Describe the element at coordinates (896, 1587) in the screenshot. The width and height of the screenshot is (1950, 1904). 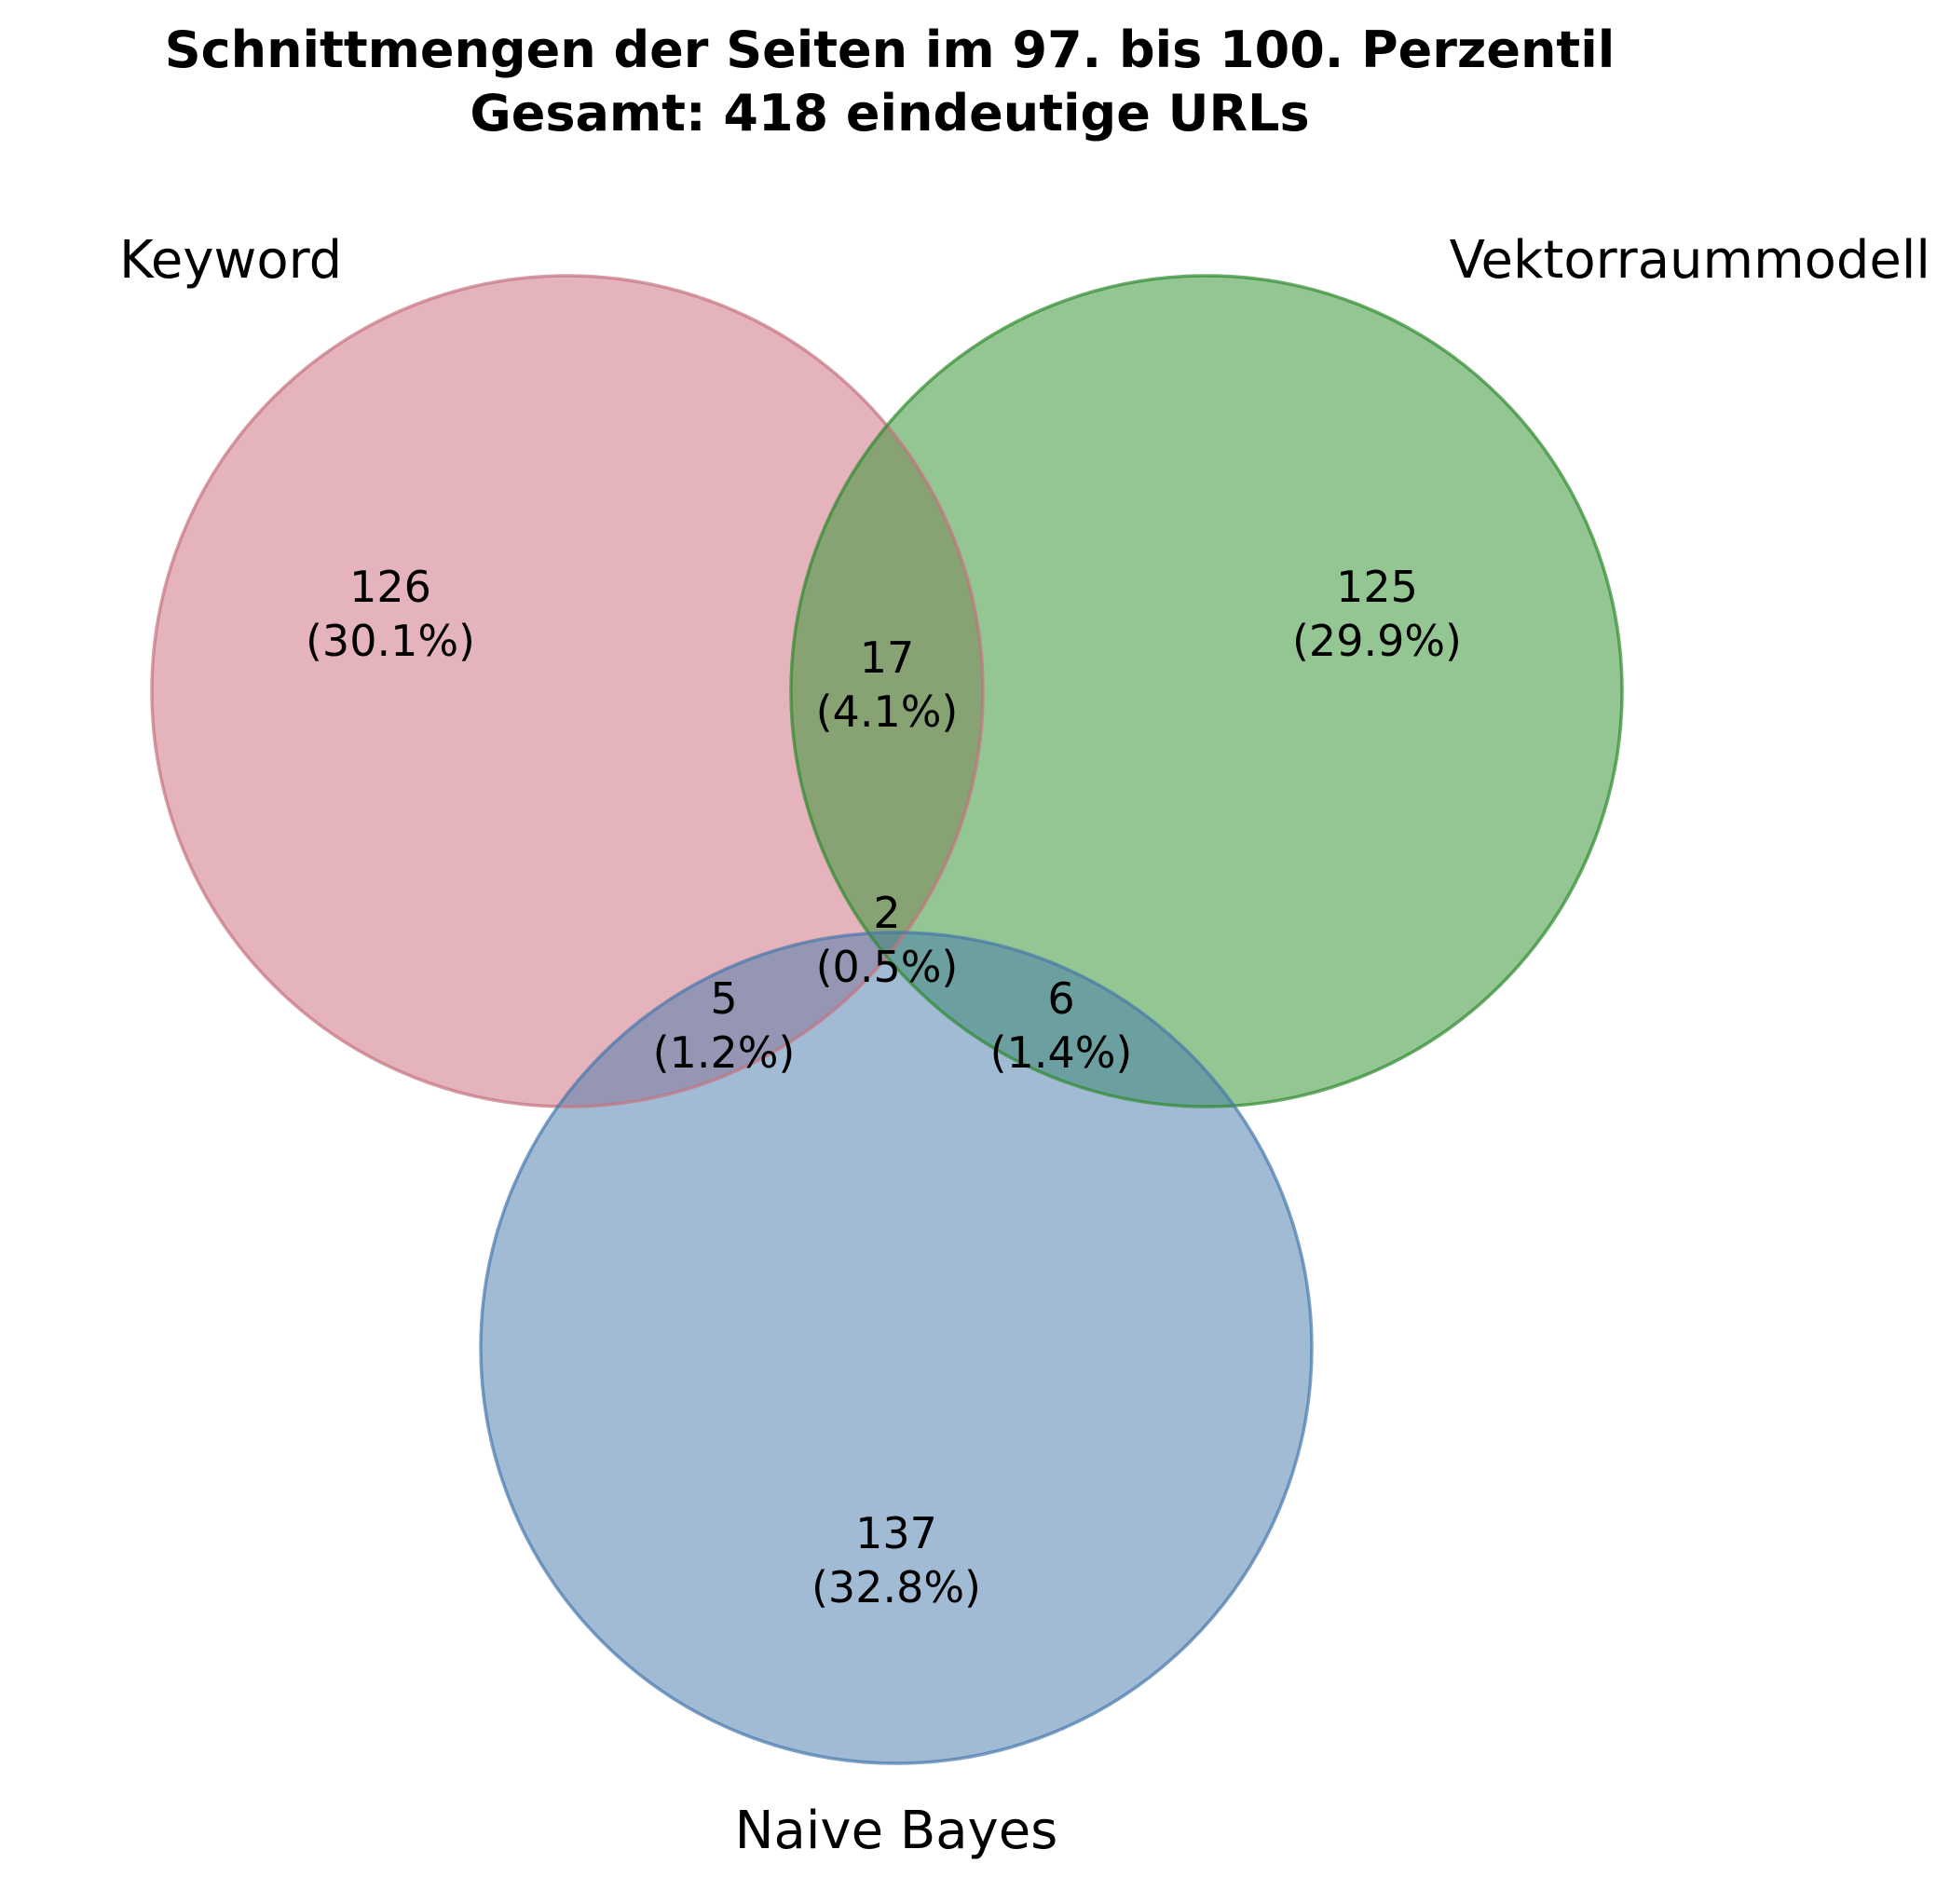
I see `region-percent: (32.8%)` at that location.